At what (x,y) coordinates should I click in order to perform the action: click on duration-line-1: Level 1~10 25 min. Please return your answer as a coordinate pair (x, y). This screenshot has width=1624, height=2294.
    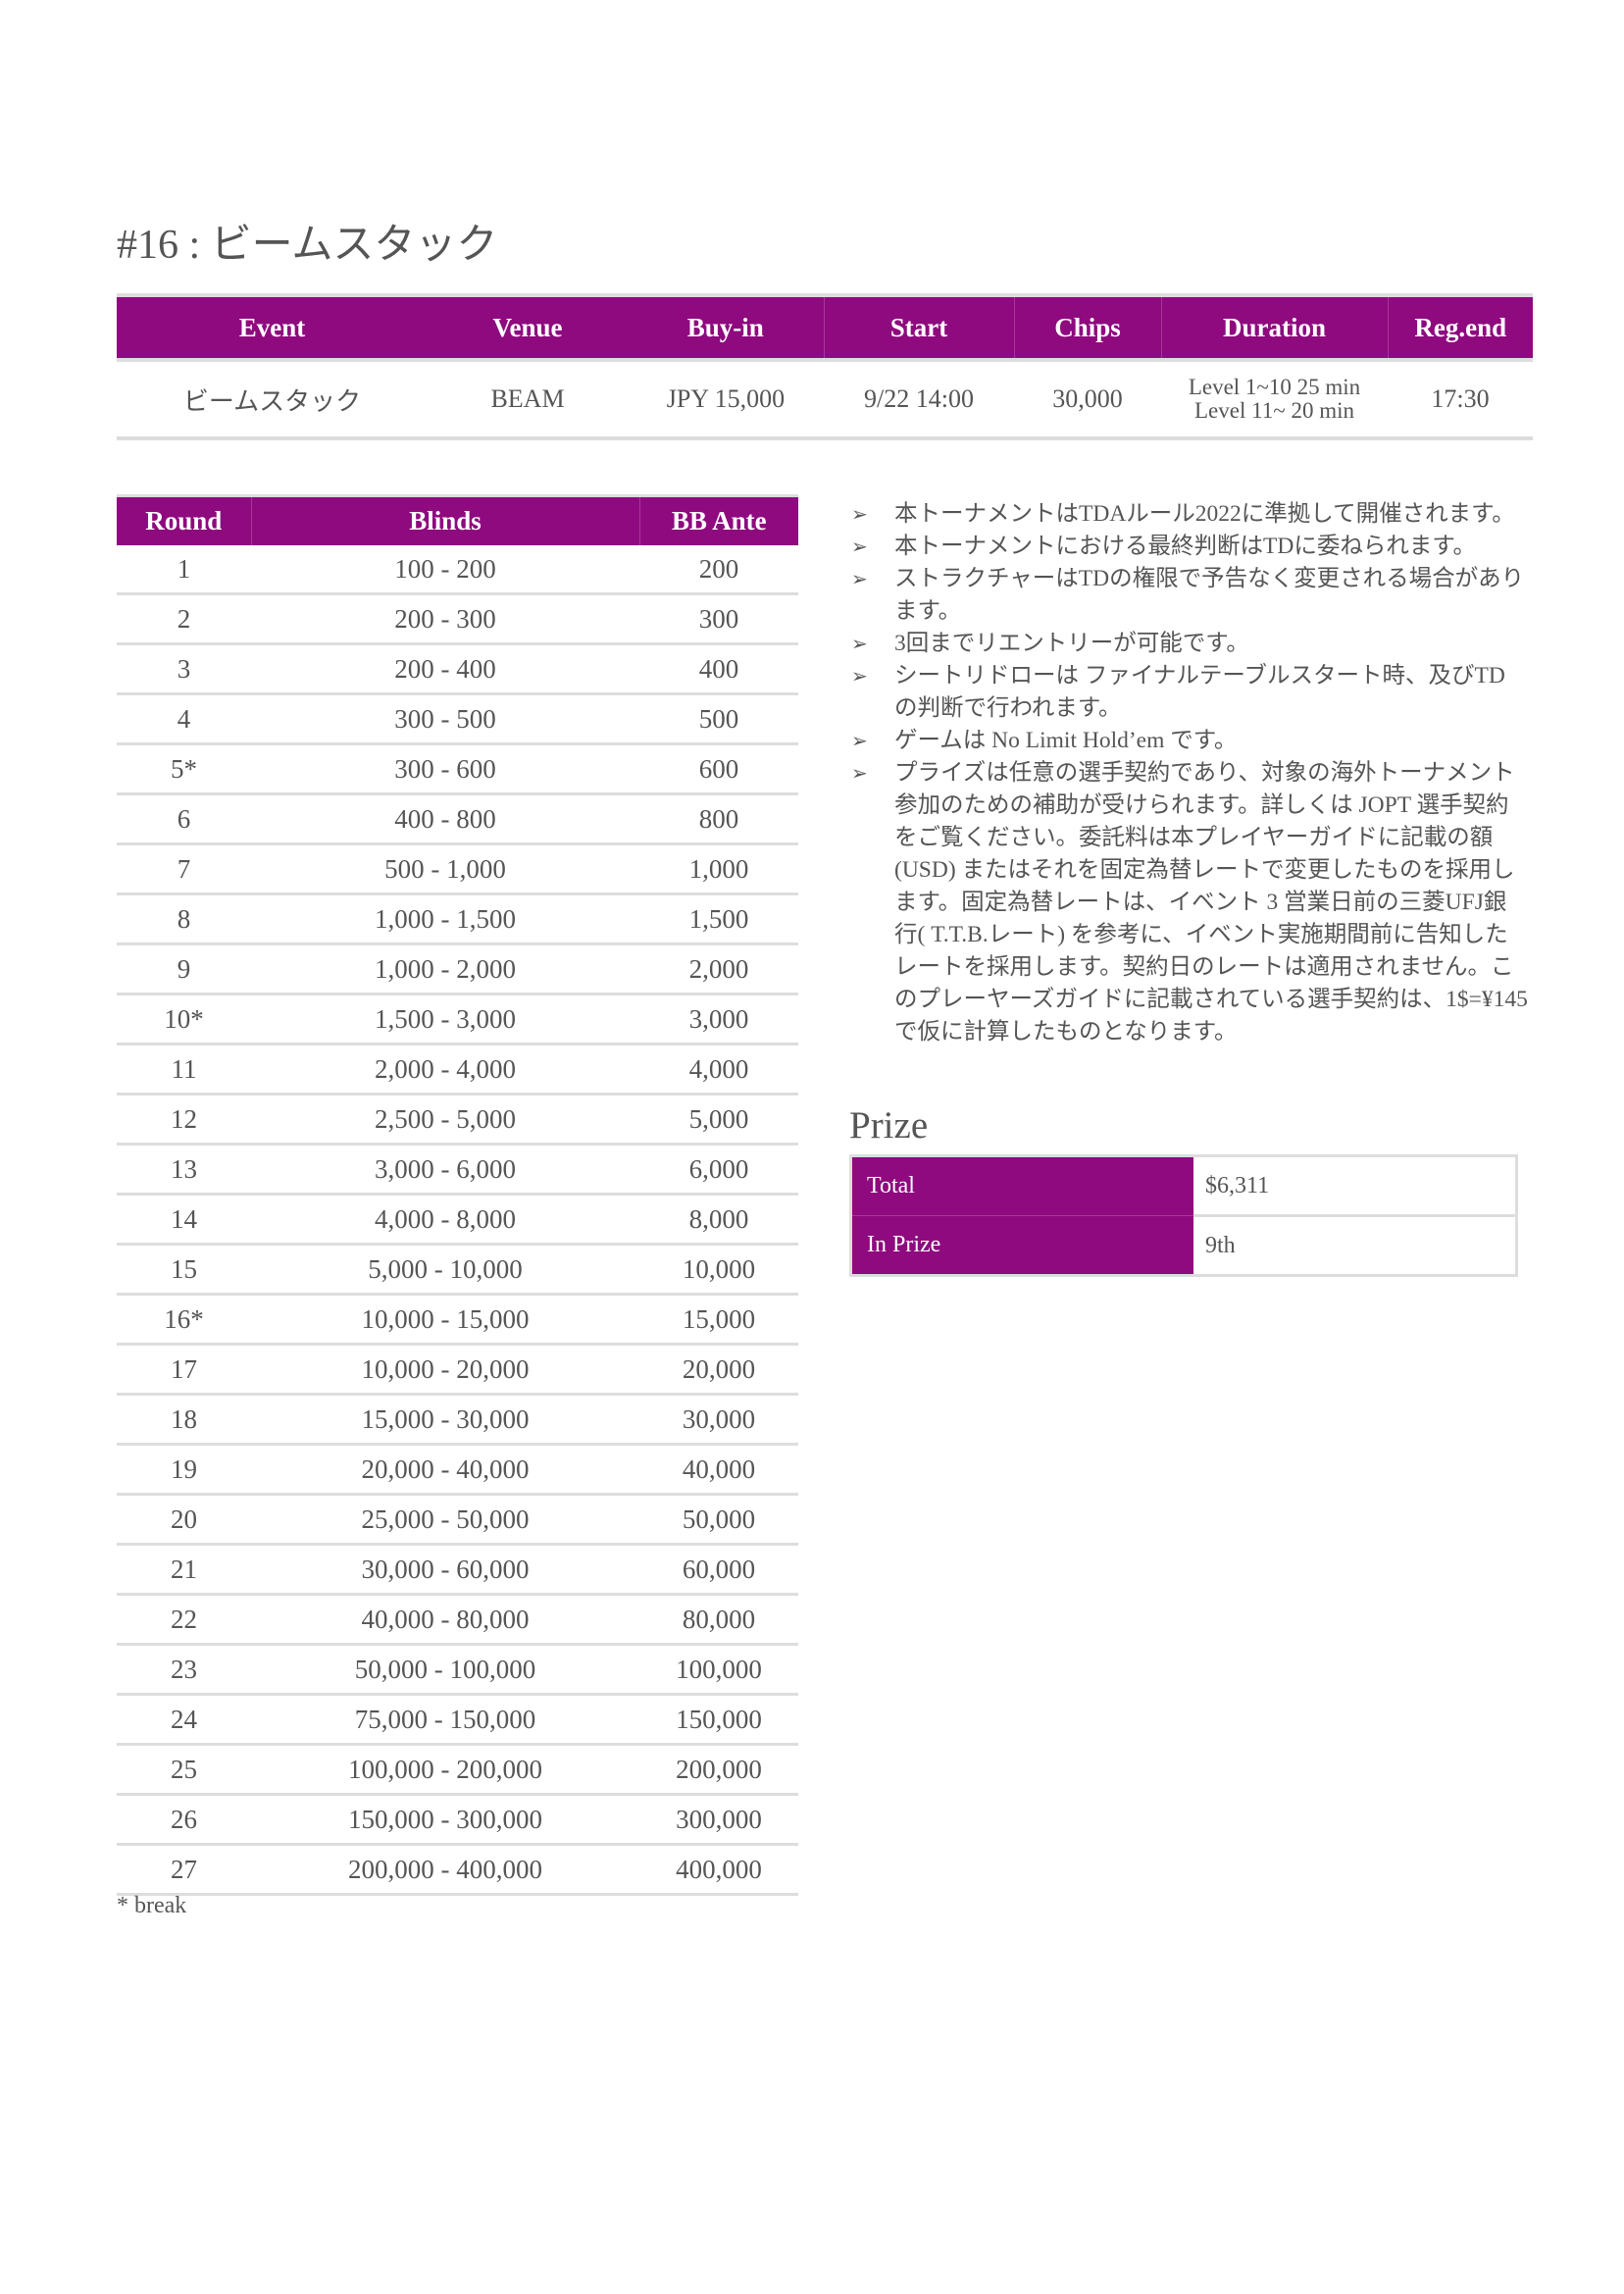
    Looking at the image, I should click on (1274, 387).